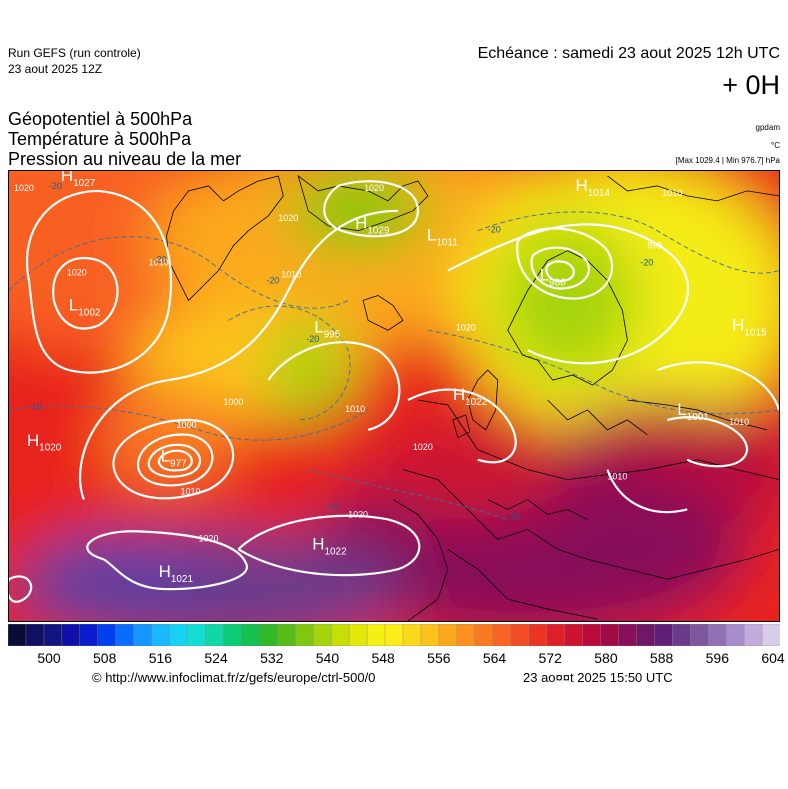 This screenshot has width=788, height=789. What do you see at coordinates (775, 145) in the screenshot?
I see `unit-temperature: °C` at bounding box center [775, 145].